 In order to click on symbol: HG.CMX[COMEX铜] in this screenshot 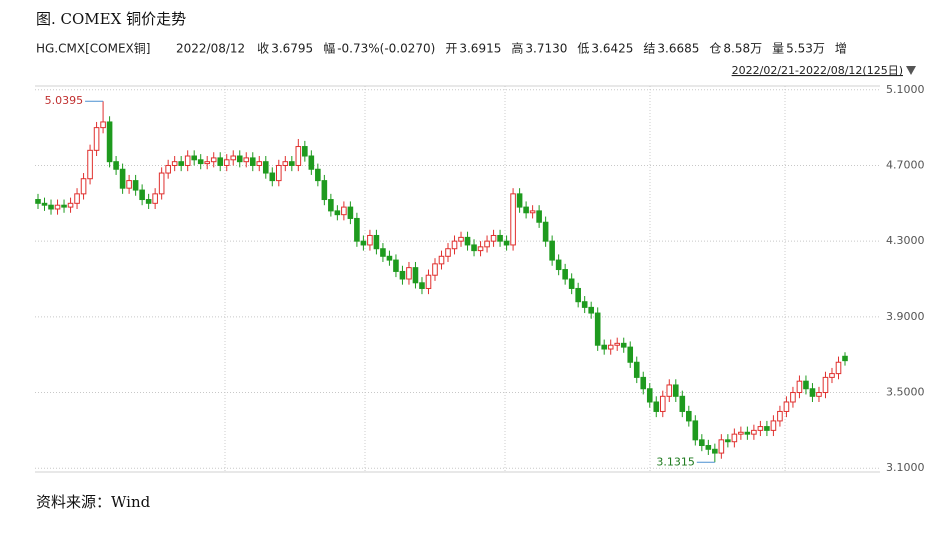, I will do `click(93, 48)`.